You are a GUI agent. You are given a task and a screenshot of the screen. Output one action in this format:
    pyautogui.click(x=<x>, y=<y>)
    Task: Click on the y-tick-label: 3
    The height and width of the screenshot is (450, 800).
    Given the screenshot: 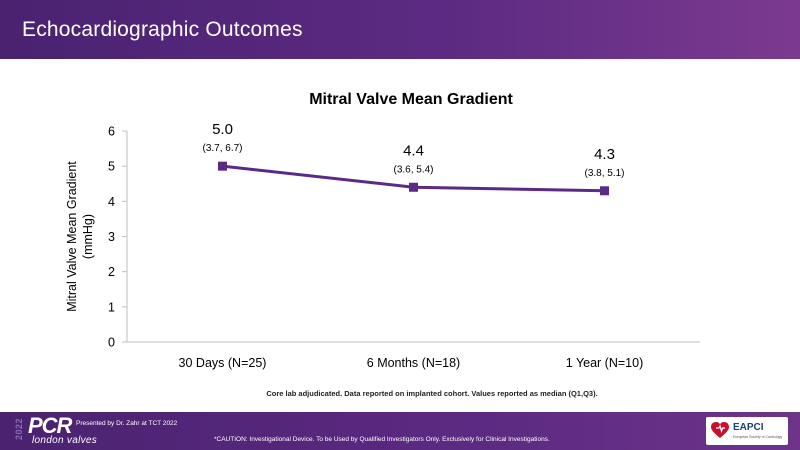 What is the action you would take?
    pyautogui.click(x=111, y=237)
    